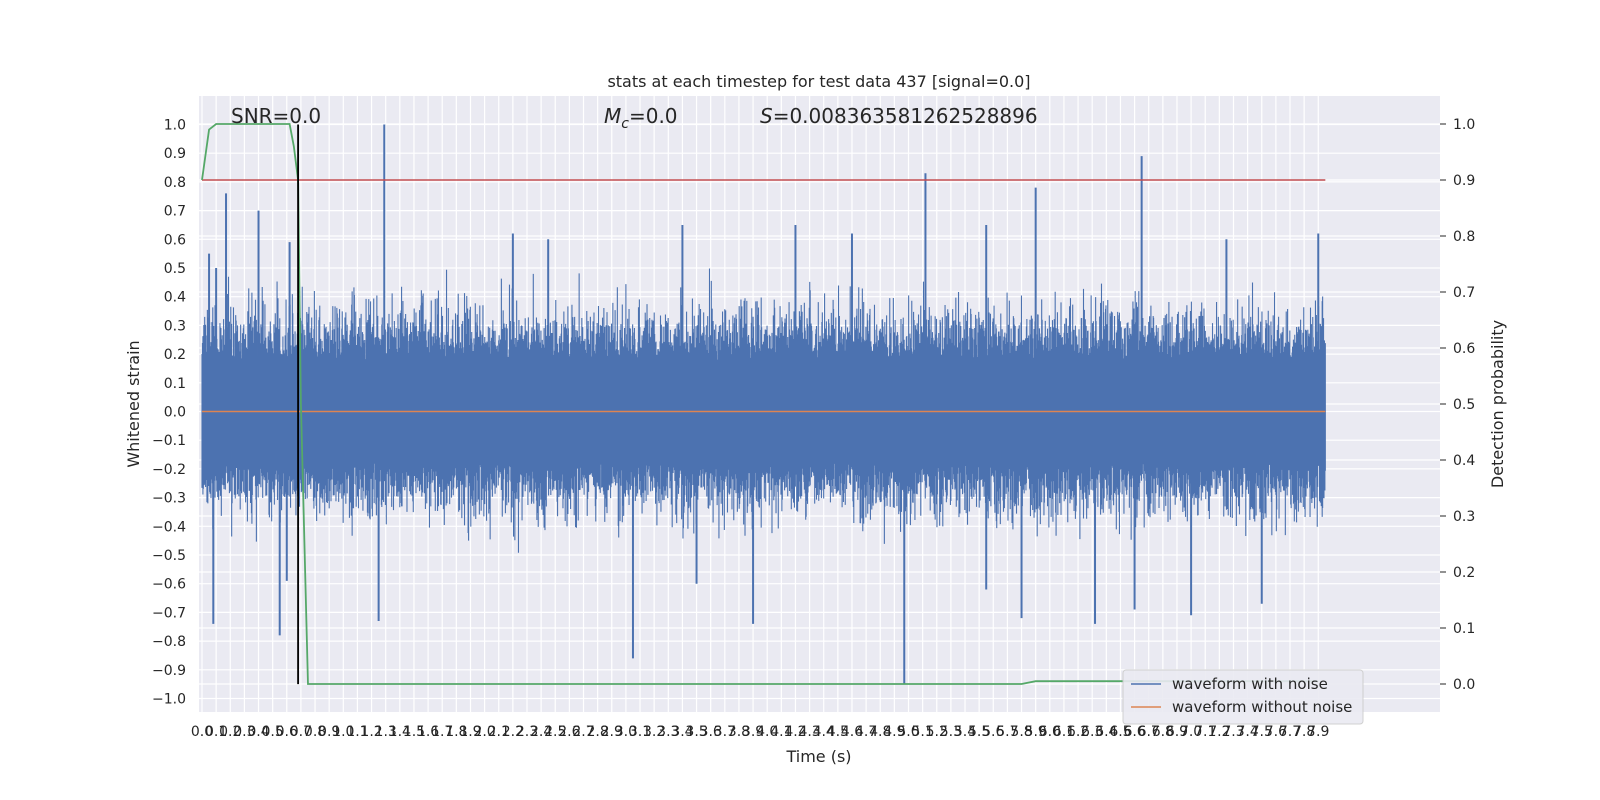  Describe the element at coordinates (653, 116) in the screenshot. I see `mc-value: =0.0` at that location.